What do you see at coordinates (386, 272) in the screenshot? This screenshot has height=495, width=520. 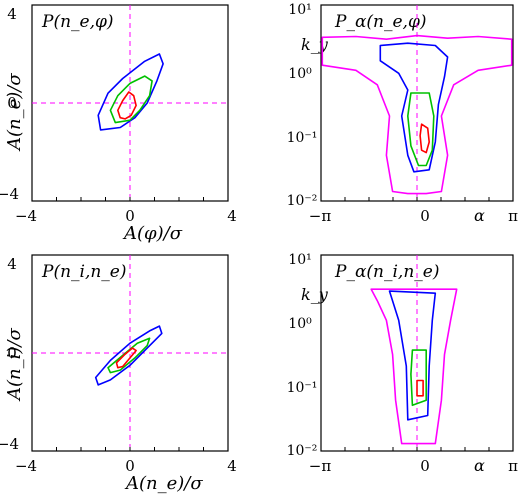 I see `panel-title: P_α(n_i,n_e)` at bounding box center [386, 272].